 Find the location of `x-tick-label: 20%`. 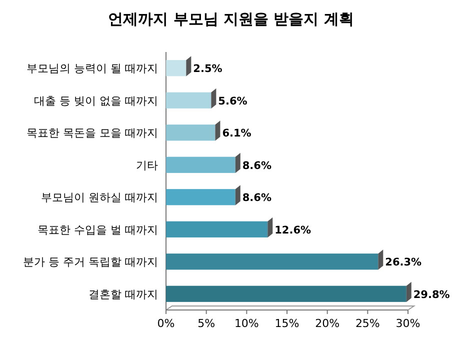

x-tick-label: 20% is located at coordinates (327, 323).